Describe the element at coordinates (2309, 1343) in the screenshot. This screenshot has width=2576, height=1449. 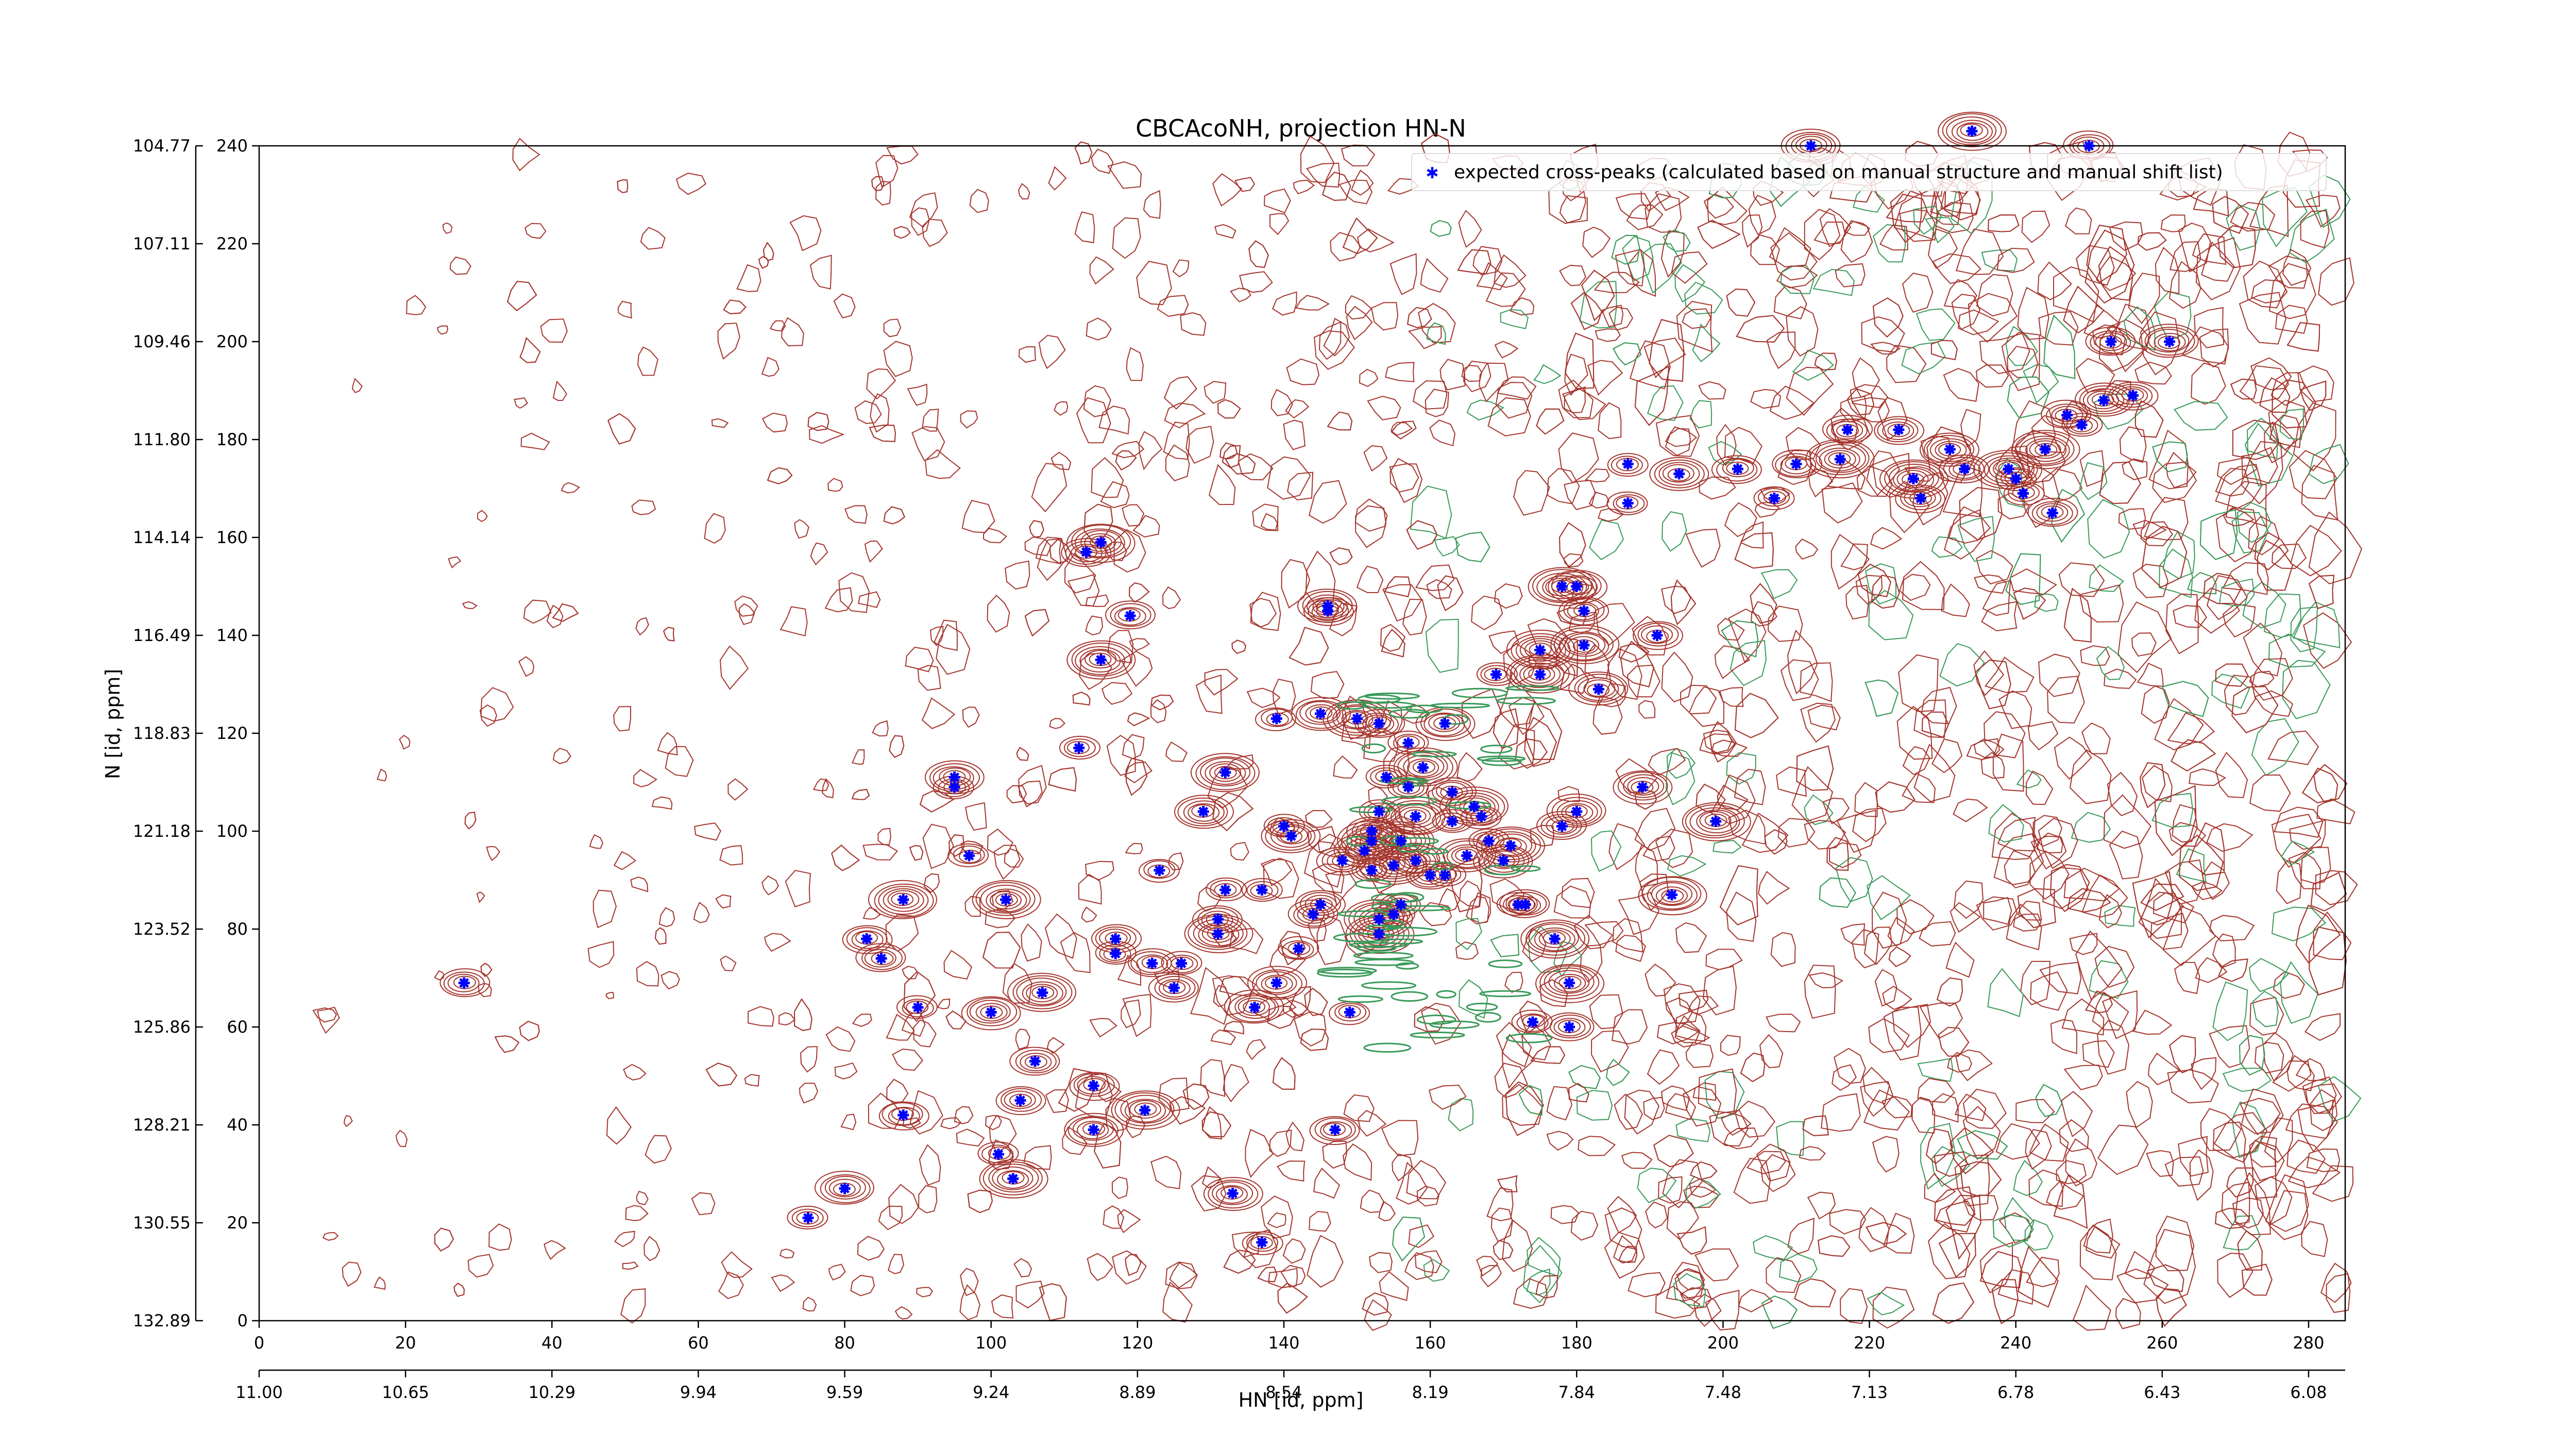
I see `x-tick-label: 280` at that location.